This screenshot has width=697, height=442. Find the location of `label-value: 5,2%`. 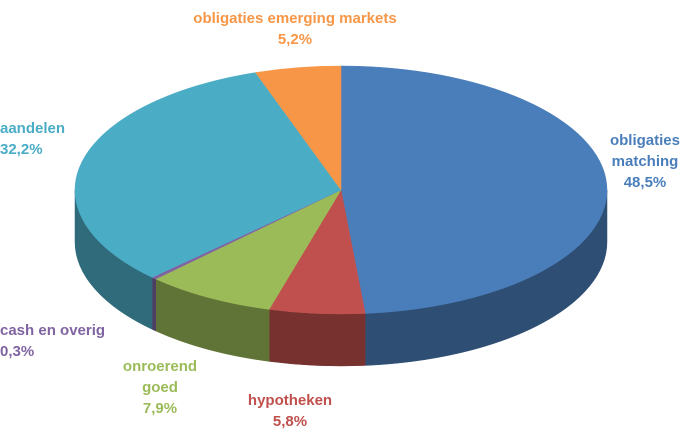

label-value: 5,2% is located at coordinates (295, 39).